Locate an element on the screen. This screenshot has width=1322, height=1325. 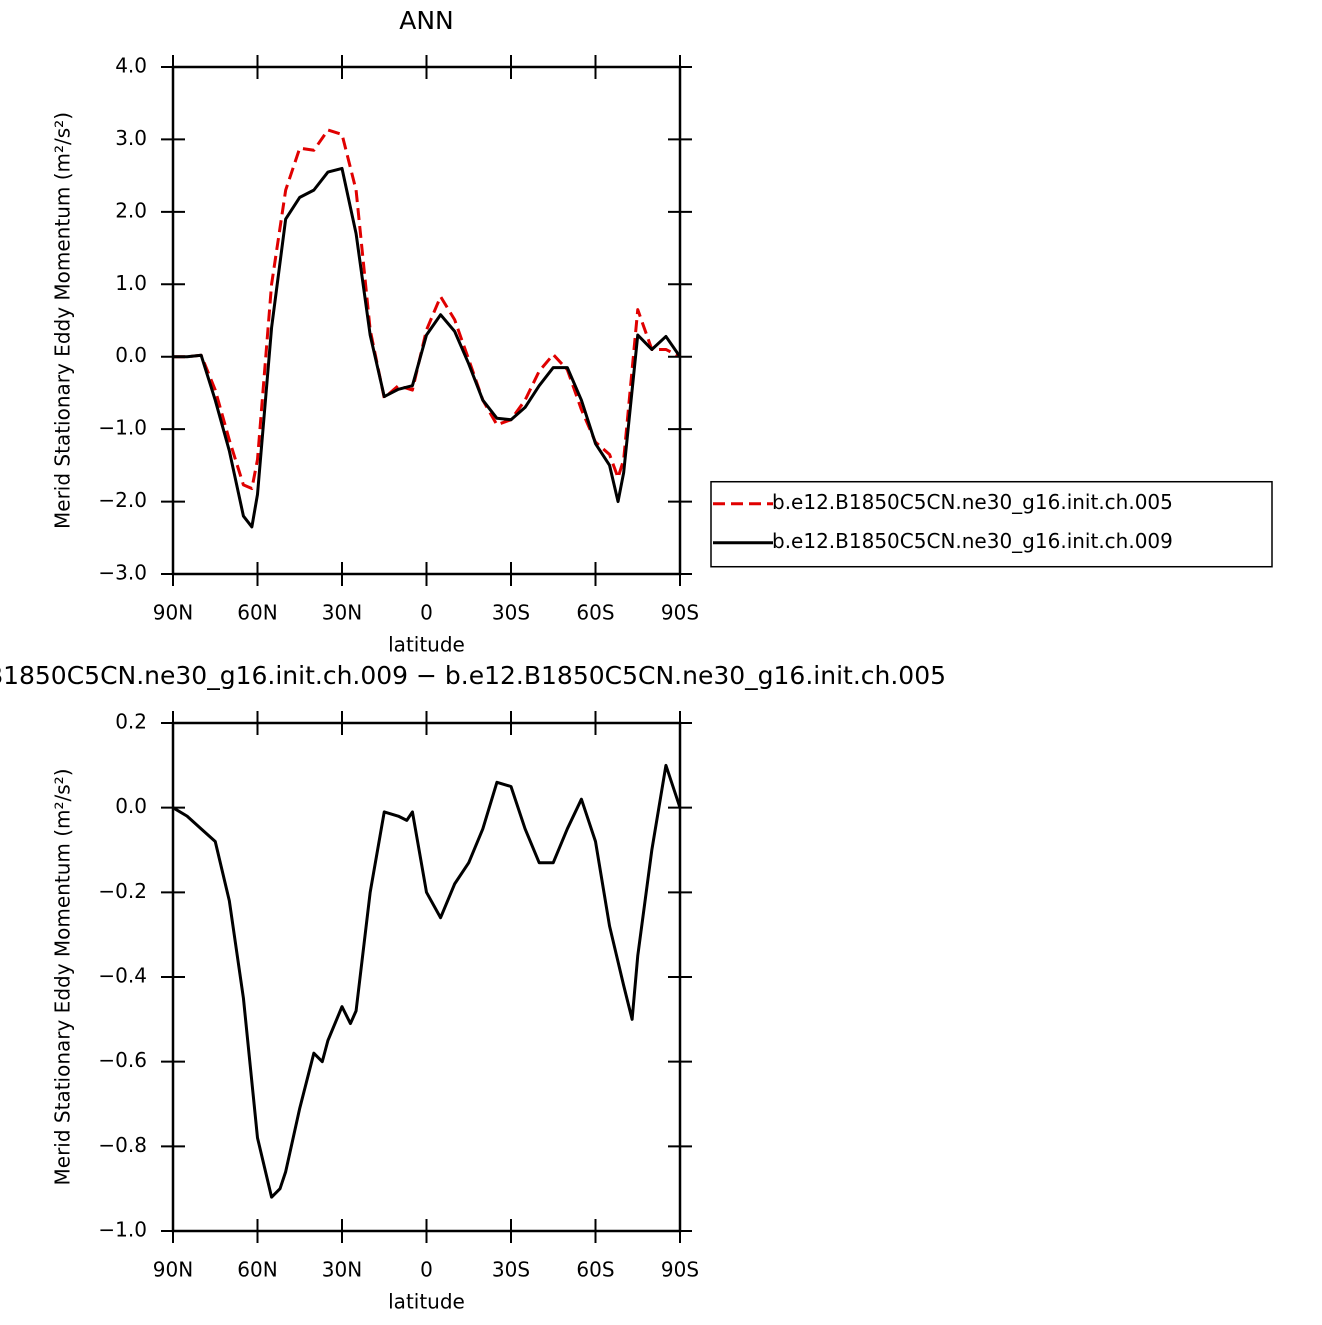
y-tick-label: 4.0 is located at coordinates (131, 66).